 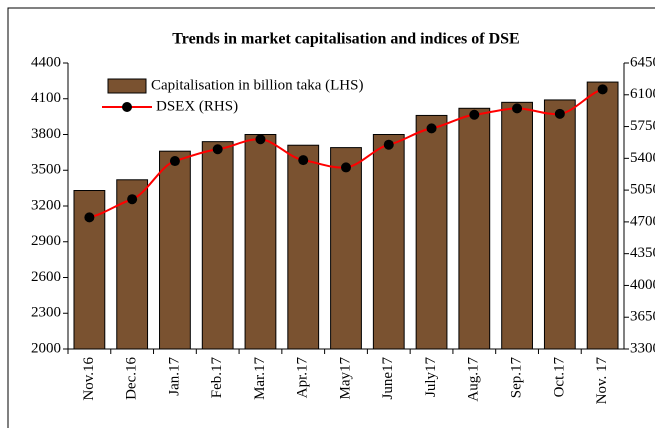 I want to click on legend-marker, so click(x=127, y=107).